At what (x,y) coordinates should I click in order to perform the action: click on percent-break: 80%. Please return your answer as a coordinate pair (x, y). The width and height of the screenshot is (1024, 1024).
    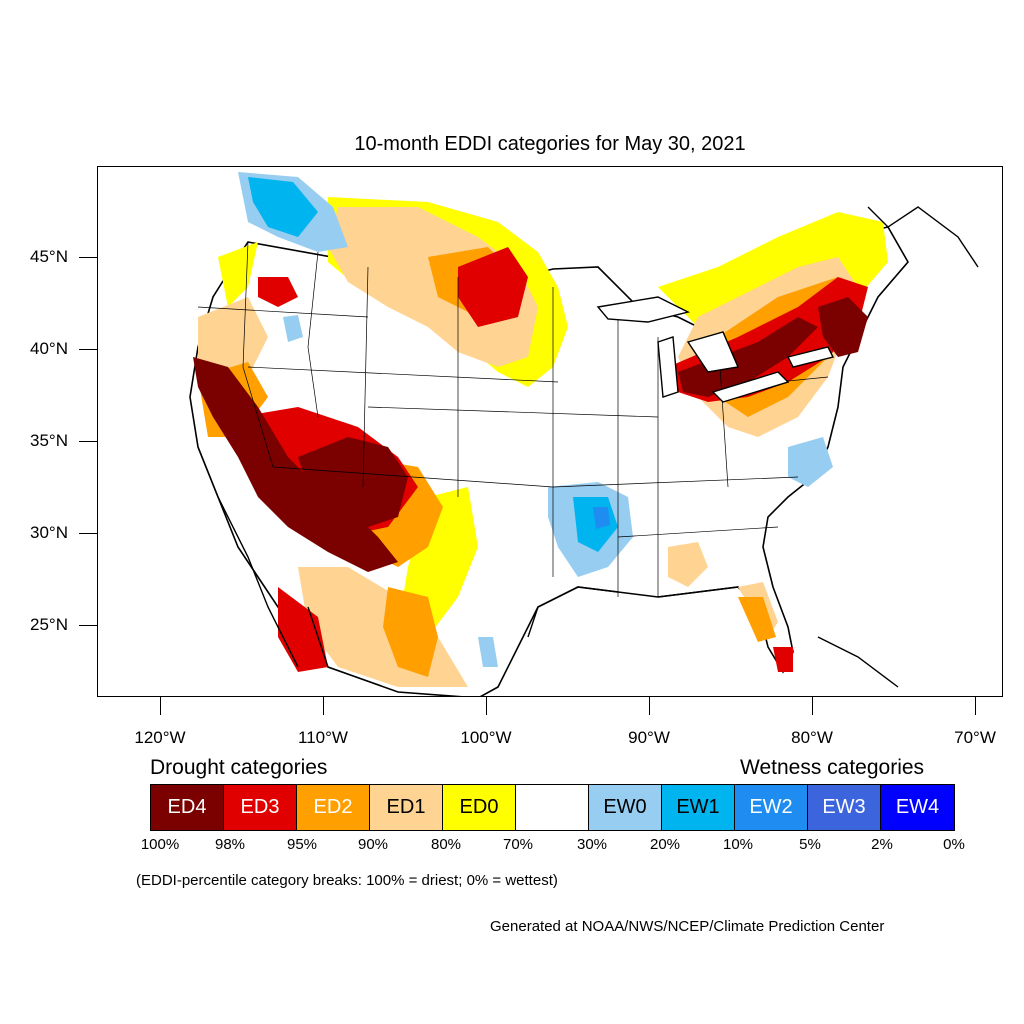
    Looking at the image, I should click on (446, 844).